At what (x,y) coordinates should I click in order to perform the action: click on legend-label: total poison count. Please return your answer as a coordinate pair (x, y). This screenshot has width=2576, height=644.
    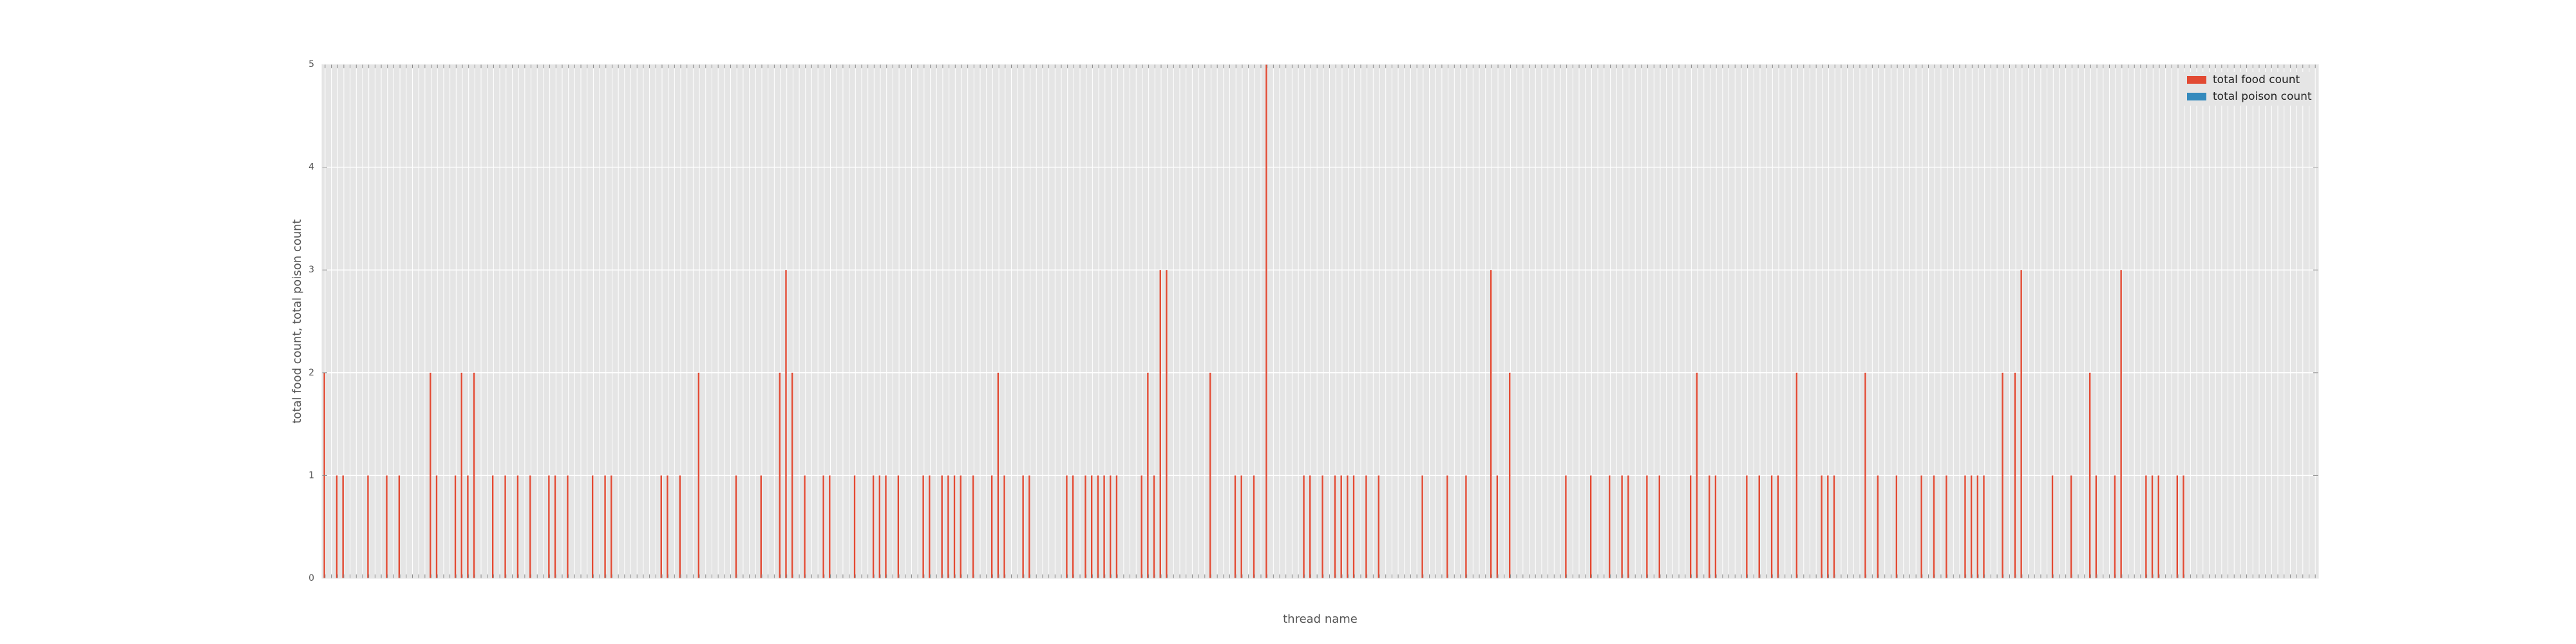
    Looking at the image, I should click on (2262, 96).